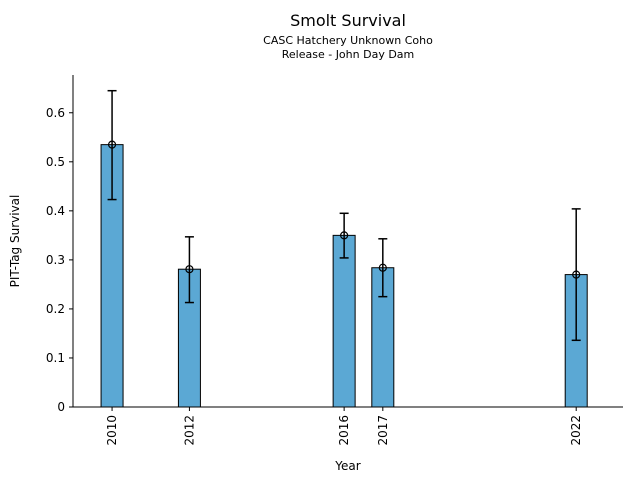 The width and height of the screenshot is (640, 480). Describe the element at coordinates (112, 430) in the screenshot. I see `x-tick-label: 2010` at that location.